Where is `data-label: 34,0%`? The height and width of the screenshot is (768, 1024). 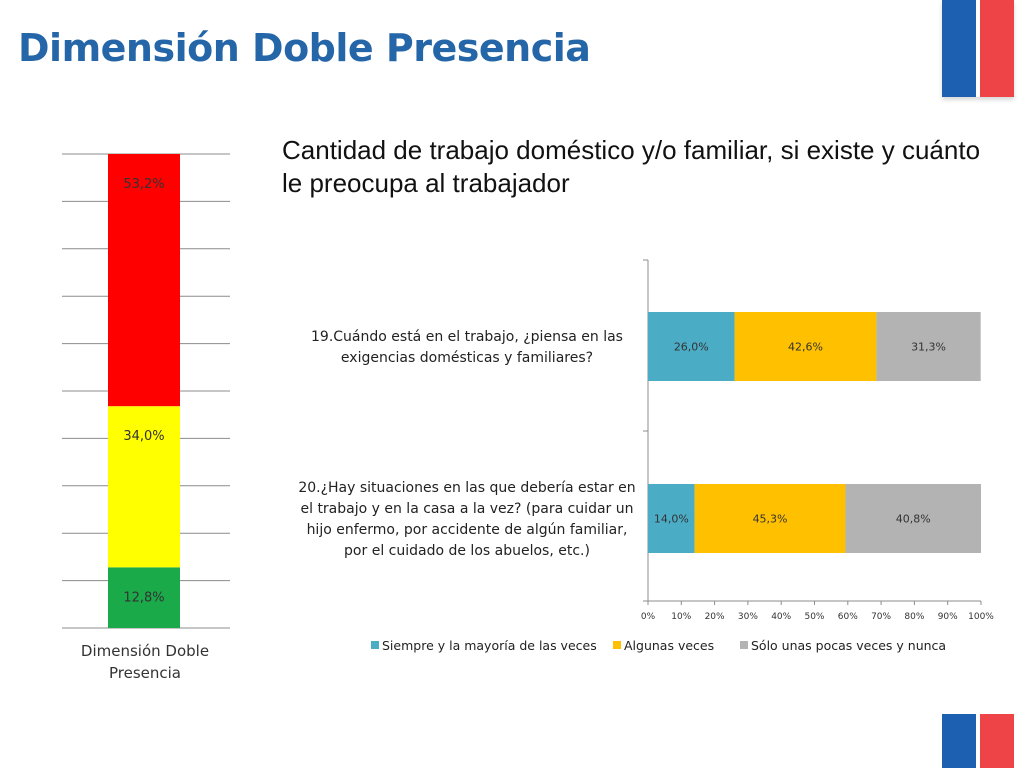
data-label: 34,0% is located at coordinates (143, 436).